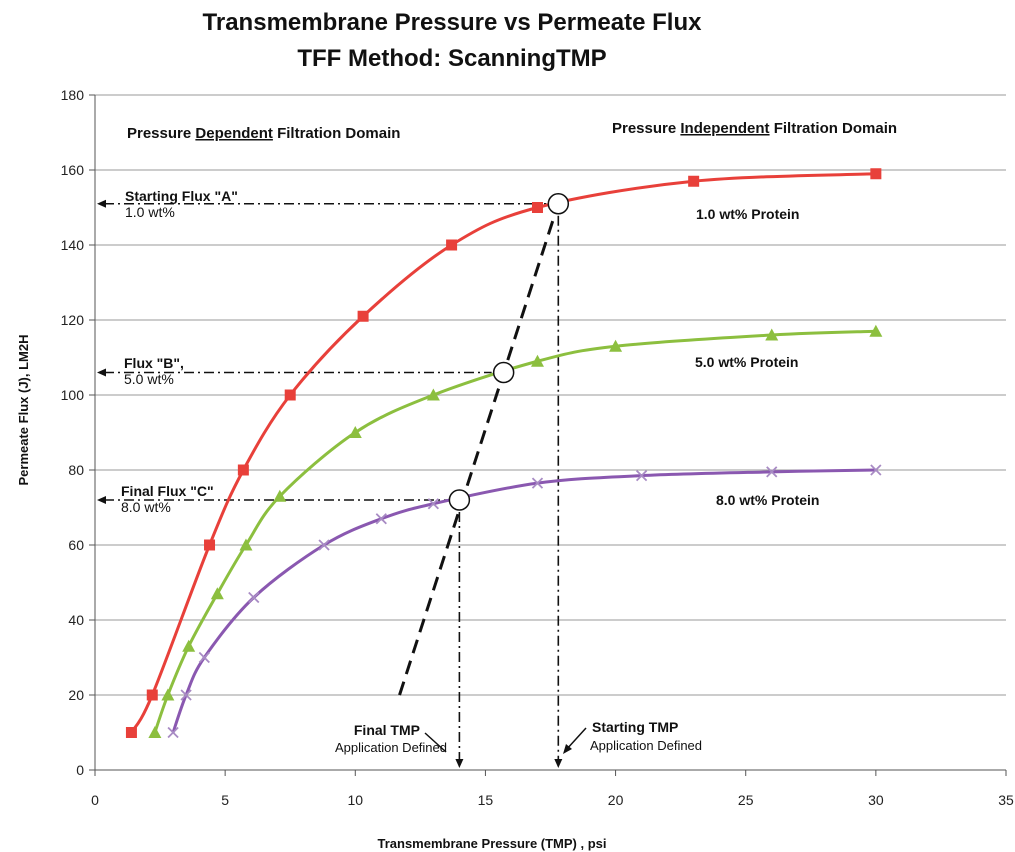 Image resolution: width=1015 pixels, height=852 pixels. What do you see at coordinates (616, 800) in the screenshot?
I see `x-tick-label: 20` at bounding box center [616, 800].